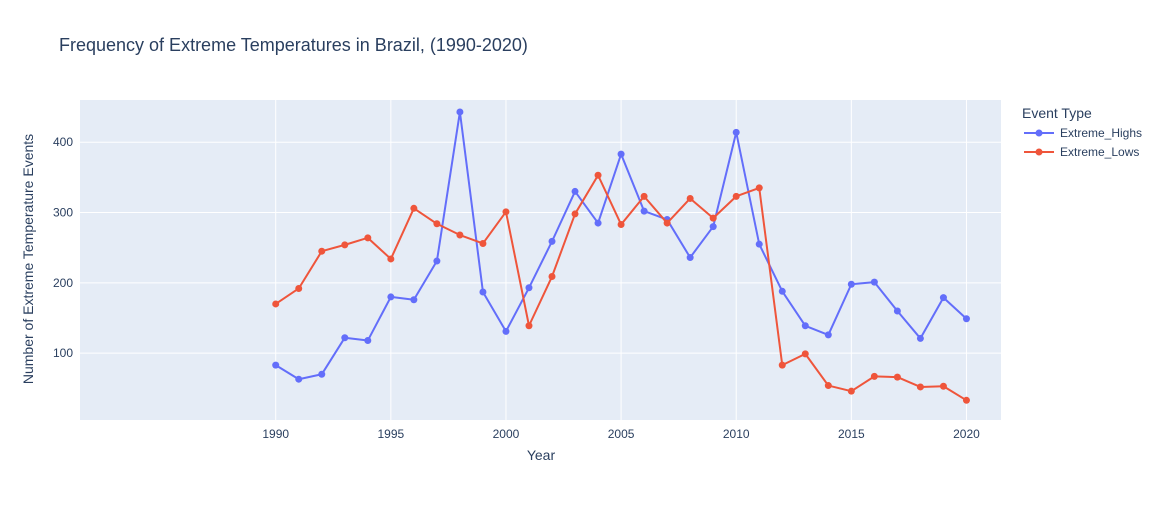 The image size is (1168, 505). I want to click on legend-label: Extreme_Highs, so click(1101, 133).